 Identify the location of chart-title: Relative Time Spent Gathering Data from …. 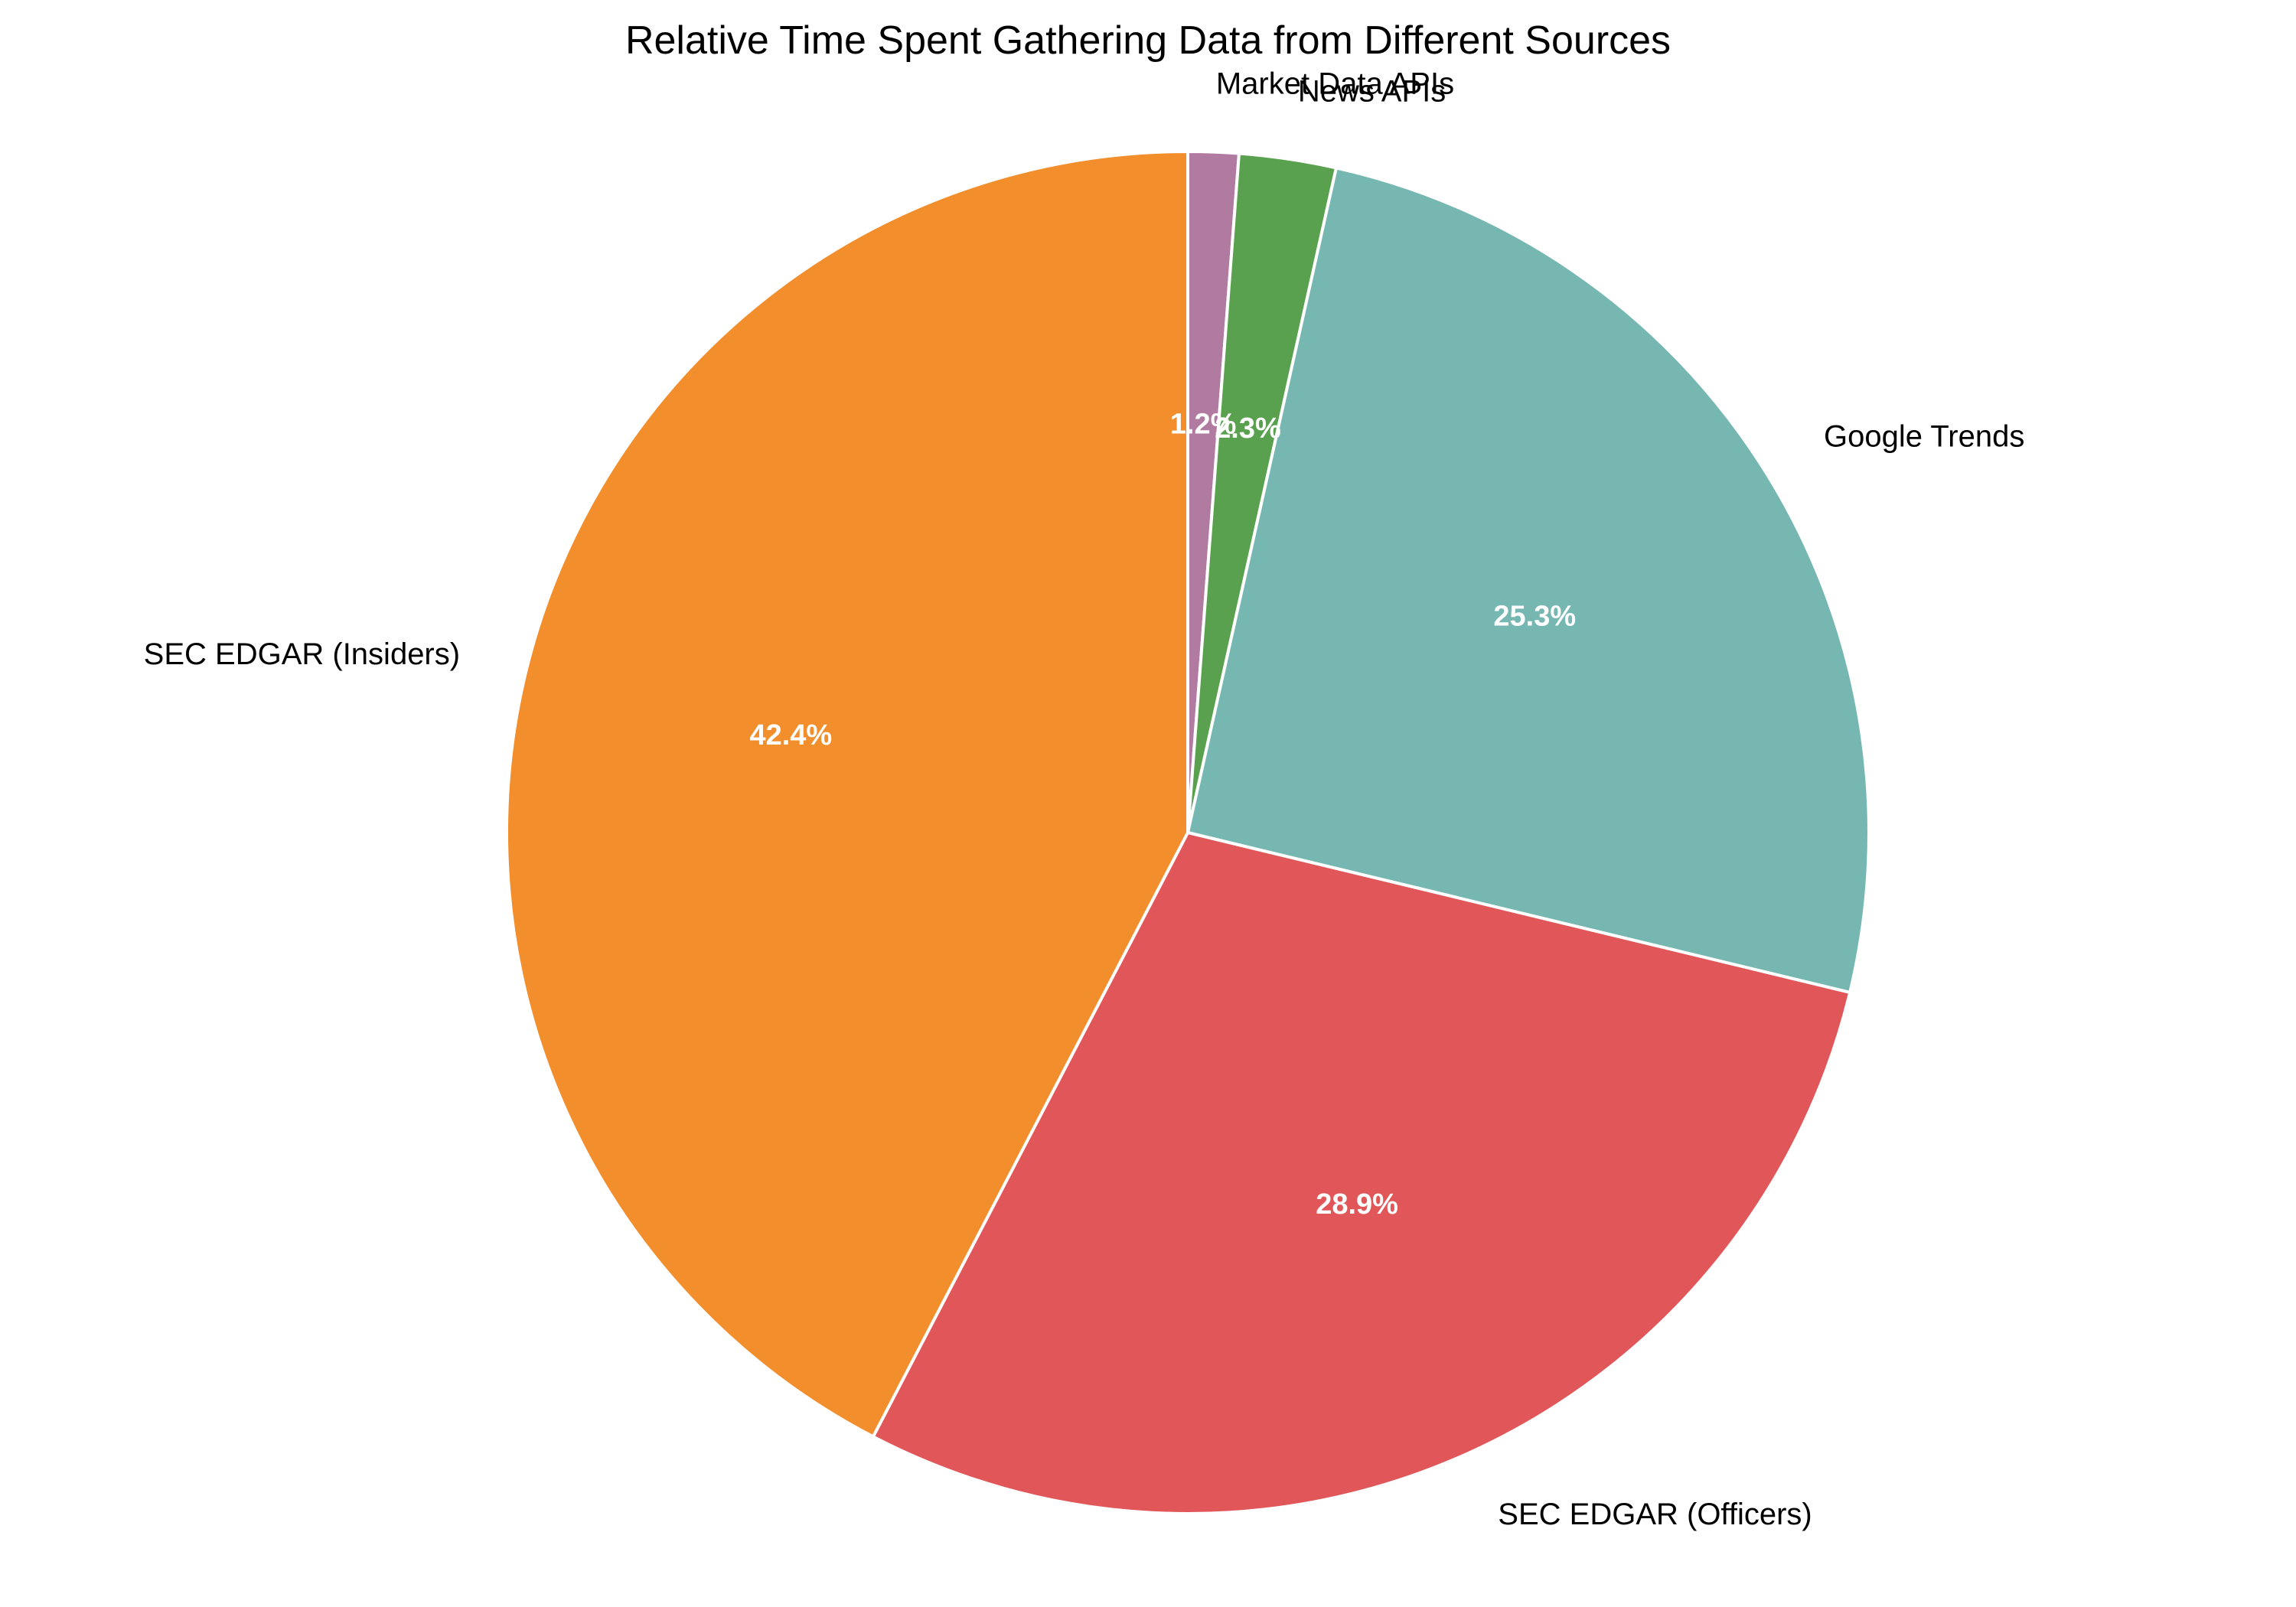
(1148, 41).